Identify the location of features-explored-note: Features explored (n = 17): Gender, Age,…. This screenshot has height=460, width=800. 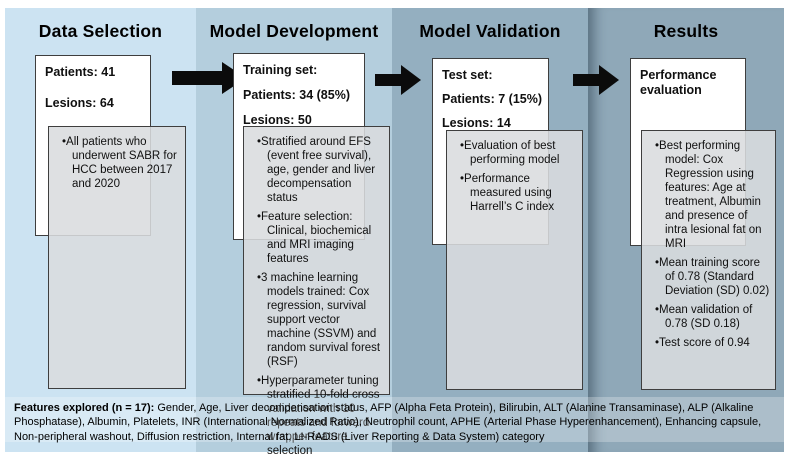
(394, 420).